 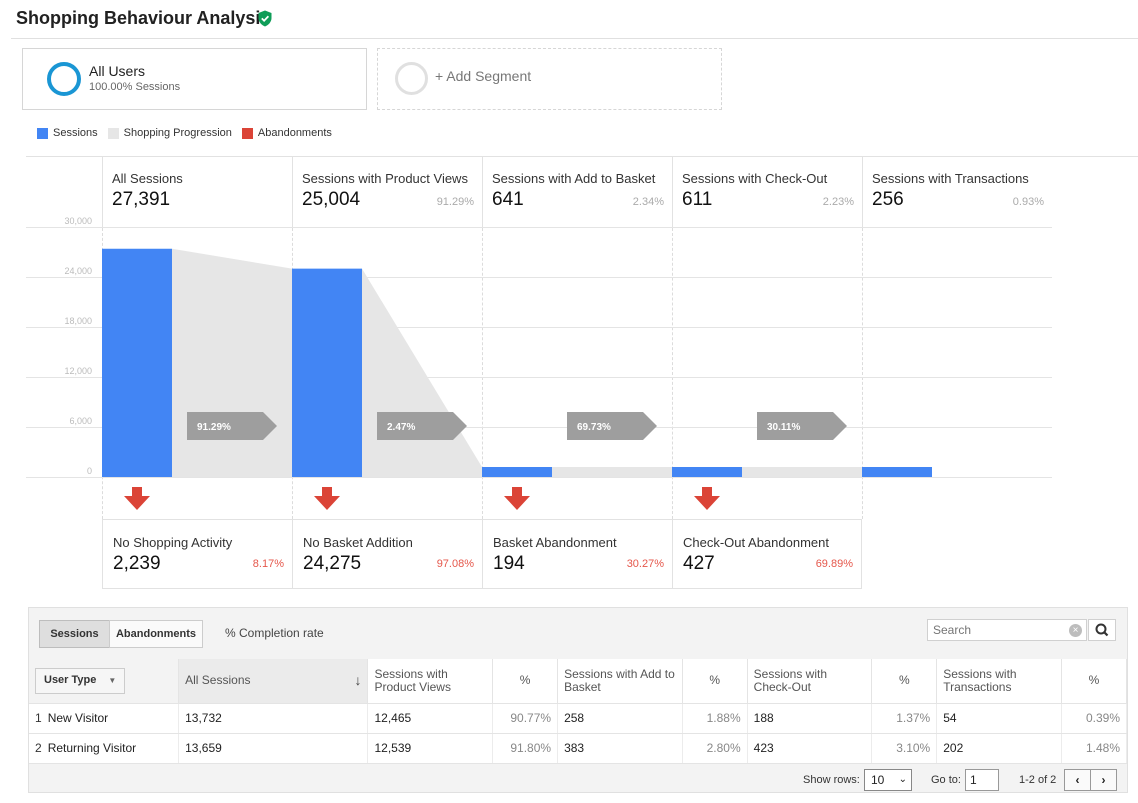 I want to click on cell-user-type: 1 New Visitor, so click(x=104, y=718).